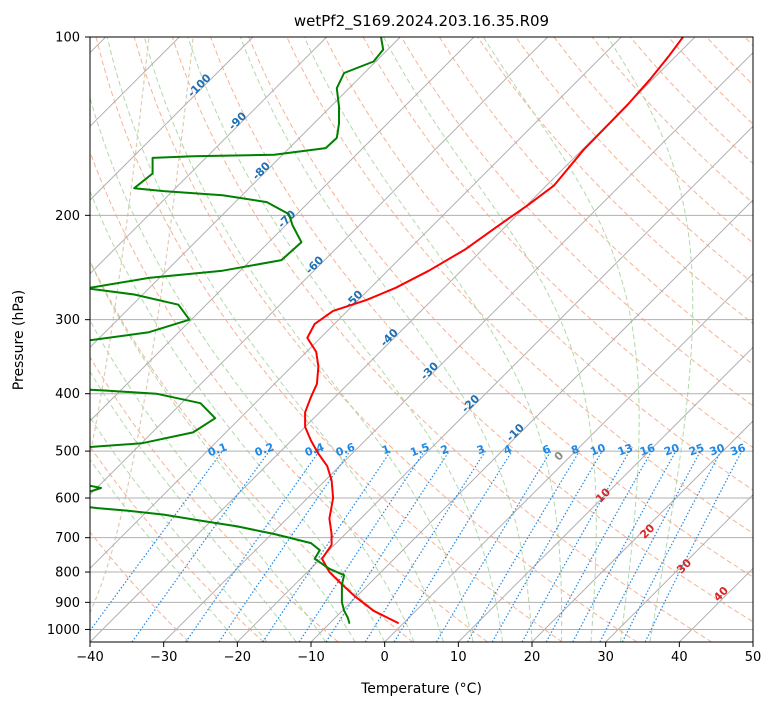 The image size is (775, 708). I want to click on y-tick-label: 200, so click(67, 216).